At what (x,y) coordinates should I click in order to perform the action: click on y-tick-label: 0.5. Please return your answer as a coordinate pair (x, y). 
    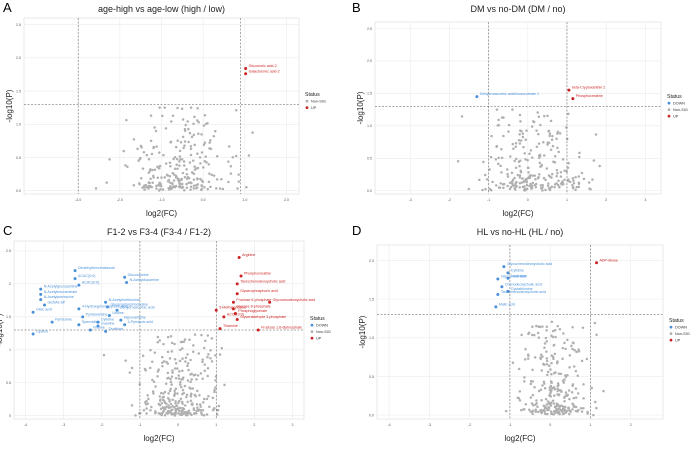
    Looking at the image, I should click on (371, 377).